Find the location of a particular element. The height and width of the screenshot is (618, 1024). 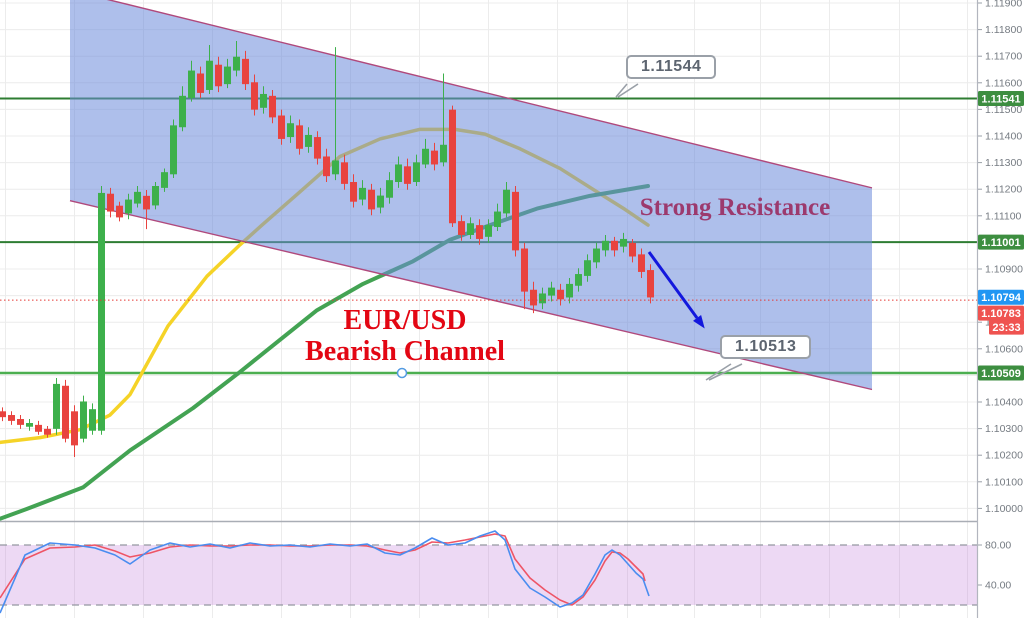

symbol-line2: Bearish Channel is located at coordinates (405, 351).